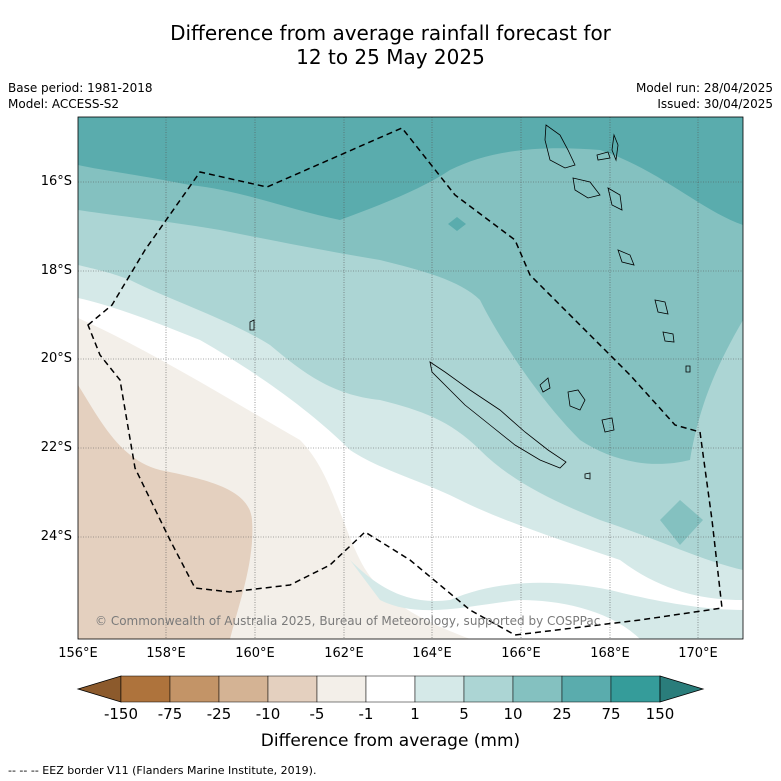  I want to click on lon-label-168e: 168°E, so click(610, 653).